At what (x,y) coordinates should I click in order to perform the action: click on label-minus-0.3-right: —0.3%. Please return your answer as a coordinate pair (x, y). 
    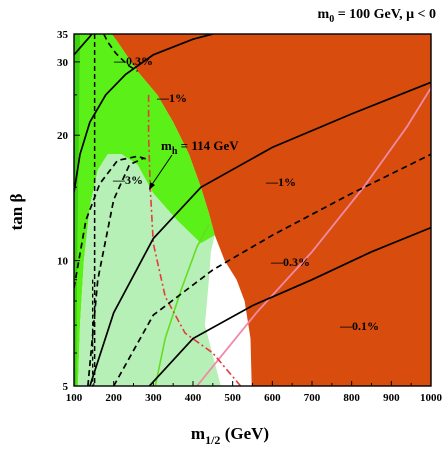
    Looking at the image, I should click on (290, 262).